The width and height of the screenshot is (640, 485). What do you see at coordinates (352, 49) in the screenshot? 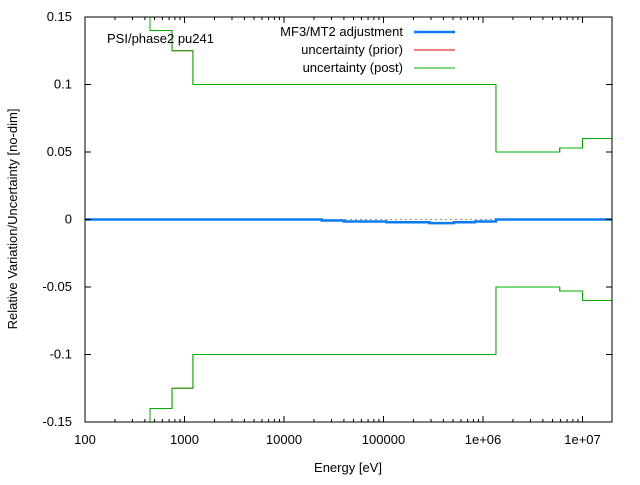
I see `legend-label: uncertainty (prior)` at bounding box center [352, 49].